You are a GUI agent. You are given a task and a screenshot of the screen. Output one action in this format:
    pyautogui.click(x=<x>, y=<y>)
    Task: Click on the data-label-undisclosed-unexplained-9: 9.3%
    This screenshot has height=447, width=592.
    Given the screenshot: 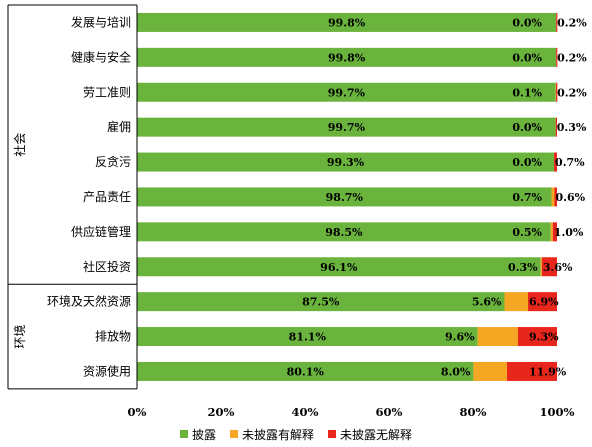 What is the action you would take?
    pyautogui.click(x=544, y=337)
    